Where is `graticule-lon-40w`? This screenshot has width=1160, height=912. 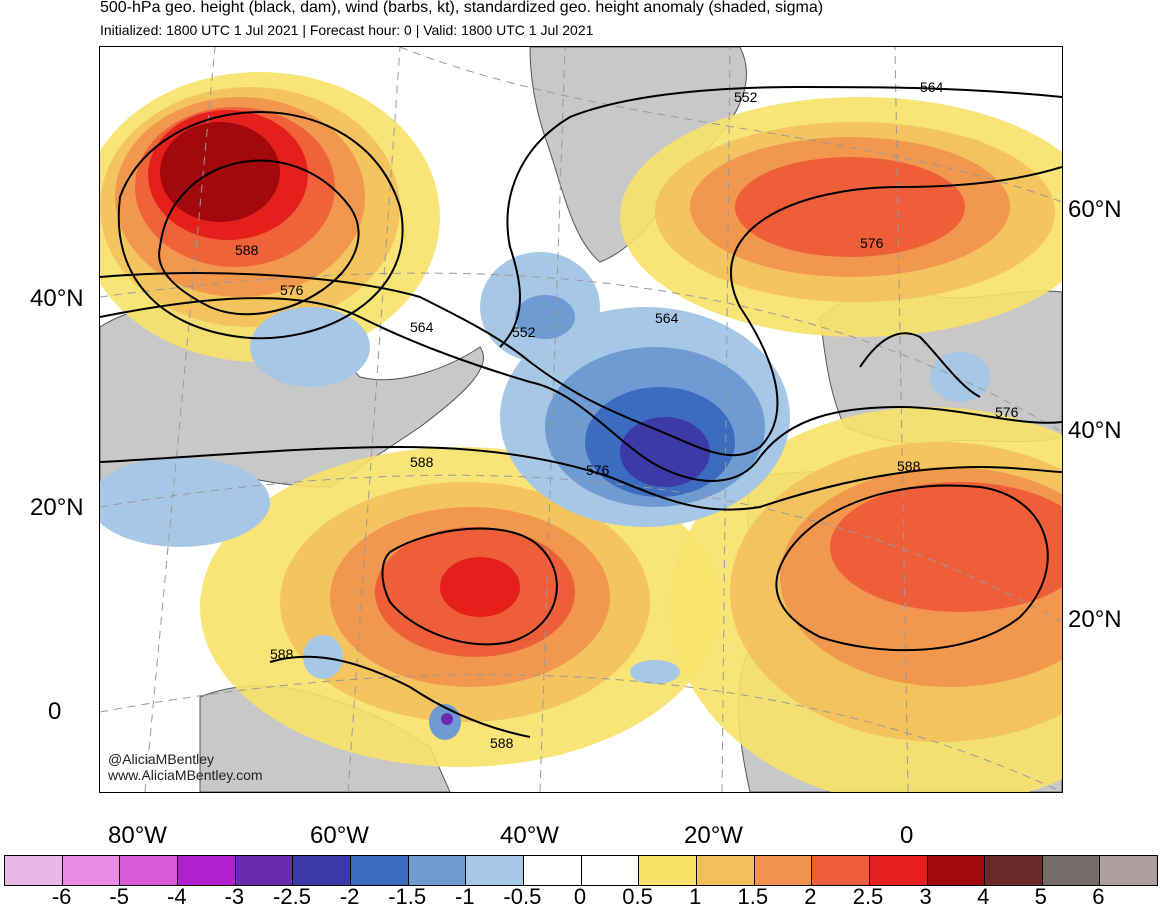
graticule-lon-40w is located at coordinates (552, 419).